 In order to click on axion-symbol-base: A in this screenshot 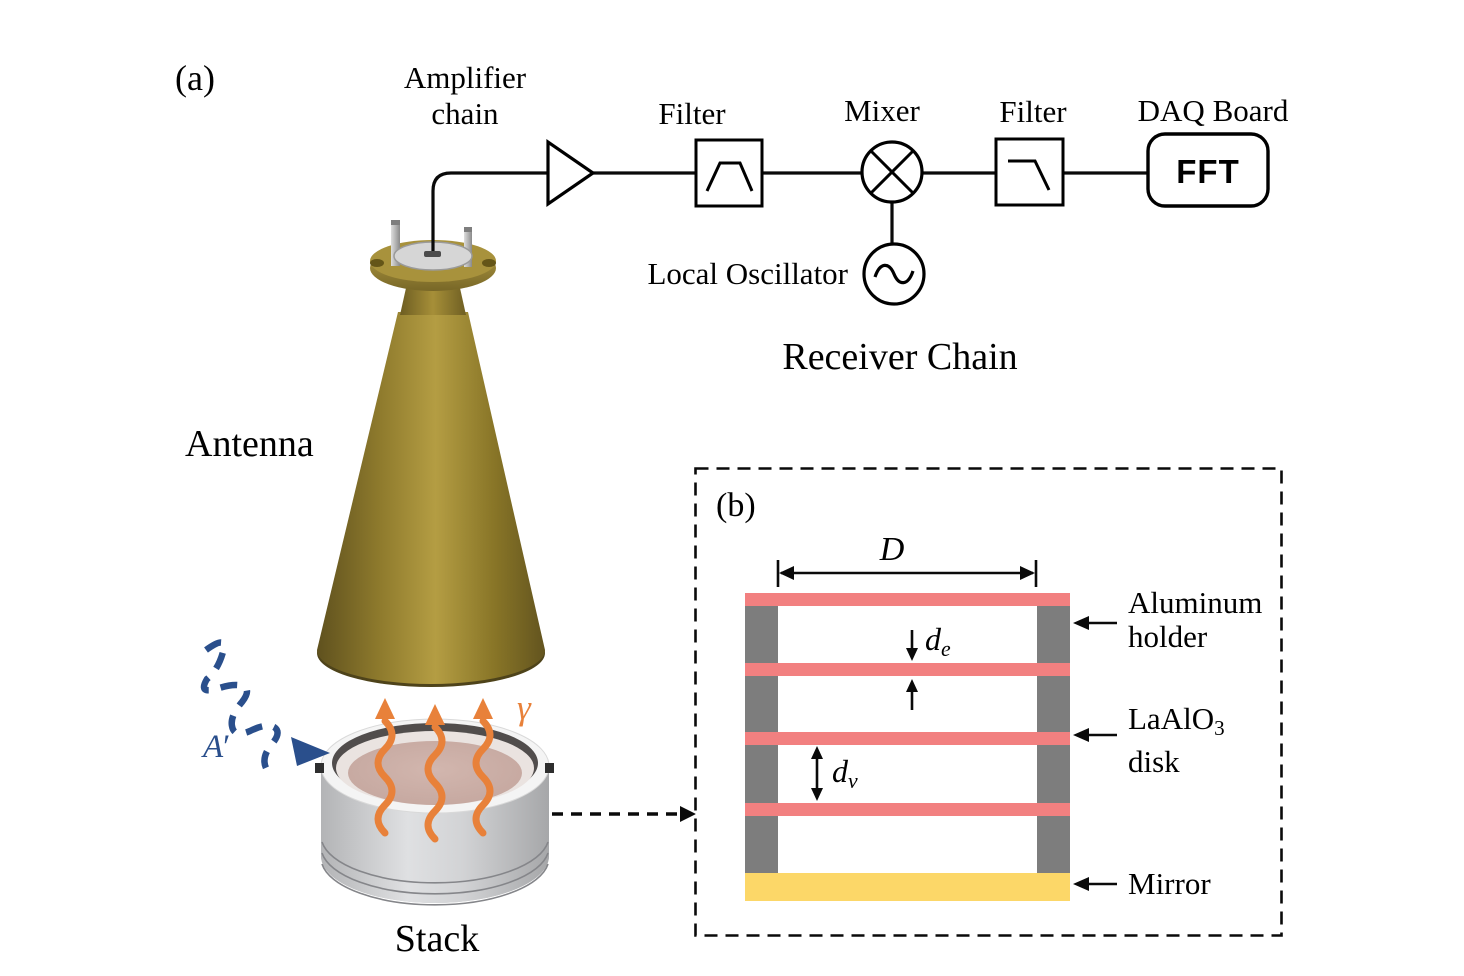, I will do `click(213, 747)`.